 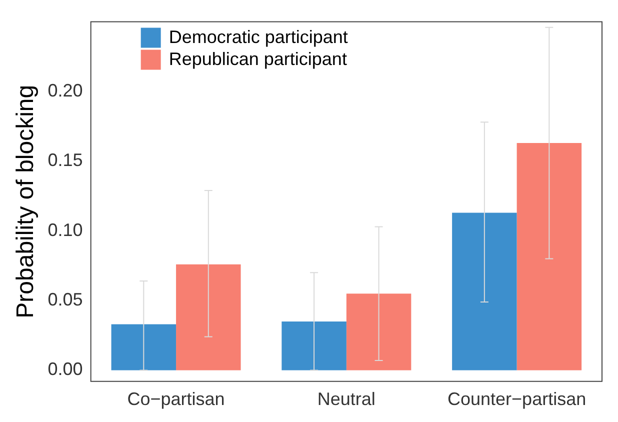 What do you see at coordinates (257, 58) in the screenshot?
I see `legend-label: Republican participant` at bounding box center [257, 58].